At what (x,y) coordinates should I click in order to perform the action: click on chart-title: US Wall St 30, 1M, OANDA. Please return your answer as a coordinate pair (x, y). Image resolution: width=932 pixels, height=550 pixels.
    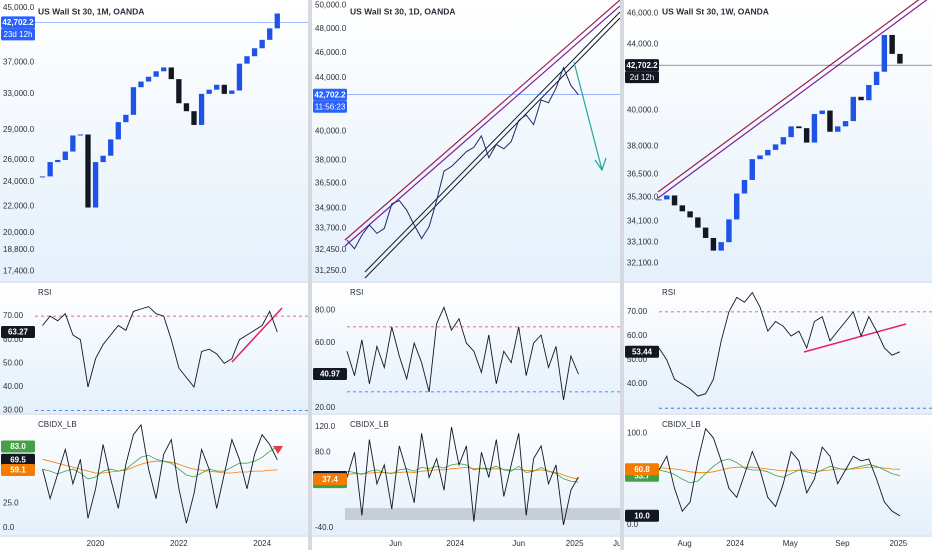
    Looking at the image, I should click on (91, 11).